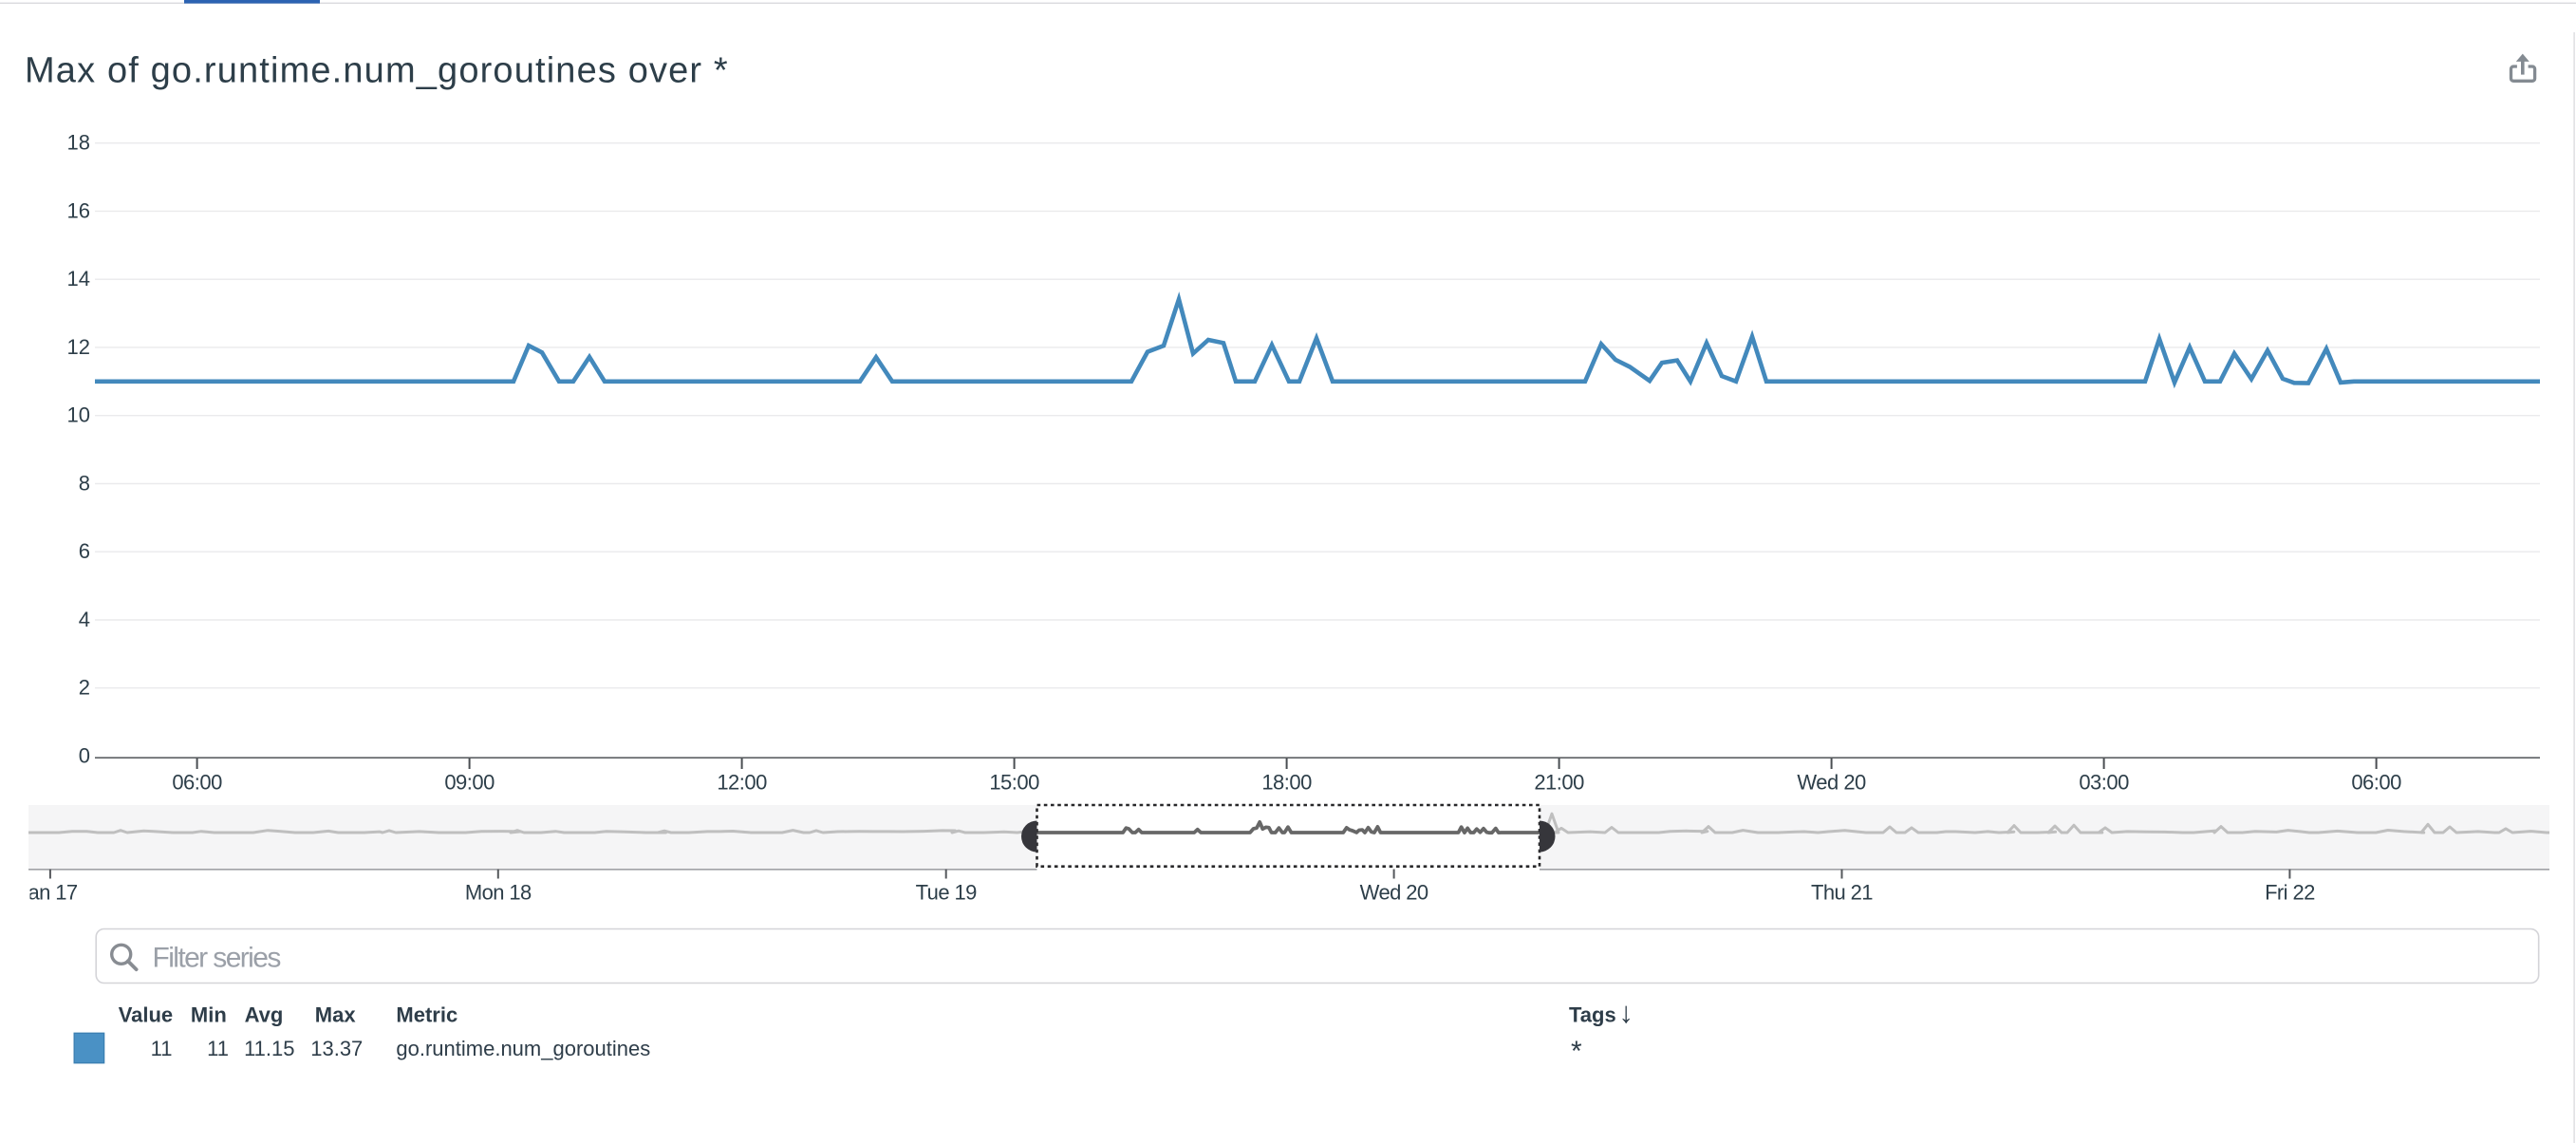 Image resolution: width=2576 pixels, height=1143 pixels. What do you see at coordinates (523, 1048) in the screenshot?
I see `svg-text: go.runtime.num_goroutines` at bounding box center [523, 1048].